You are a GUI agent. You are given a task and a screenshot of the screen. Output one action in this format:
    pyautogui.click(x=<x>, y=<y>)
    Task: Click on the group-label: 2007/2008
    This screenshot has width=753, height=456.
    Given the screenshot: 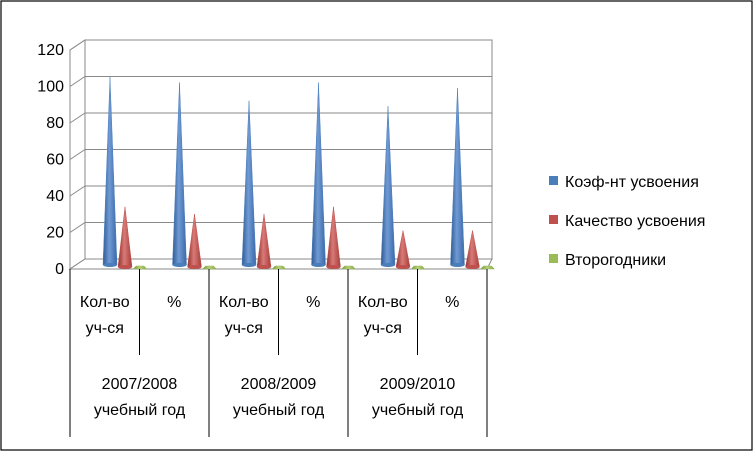 What is the action you would take?
    pyautogui.click(x=140, y=384)
    